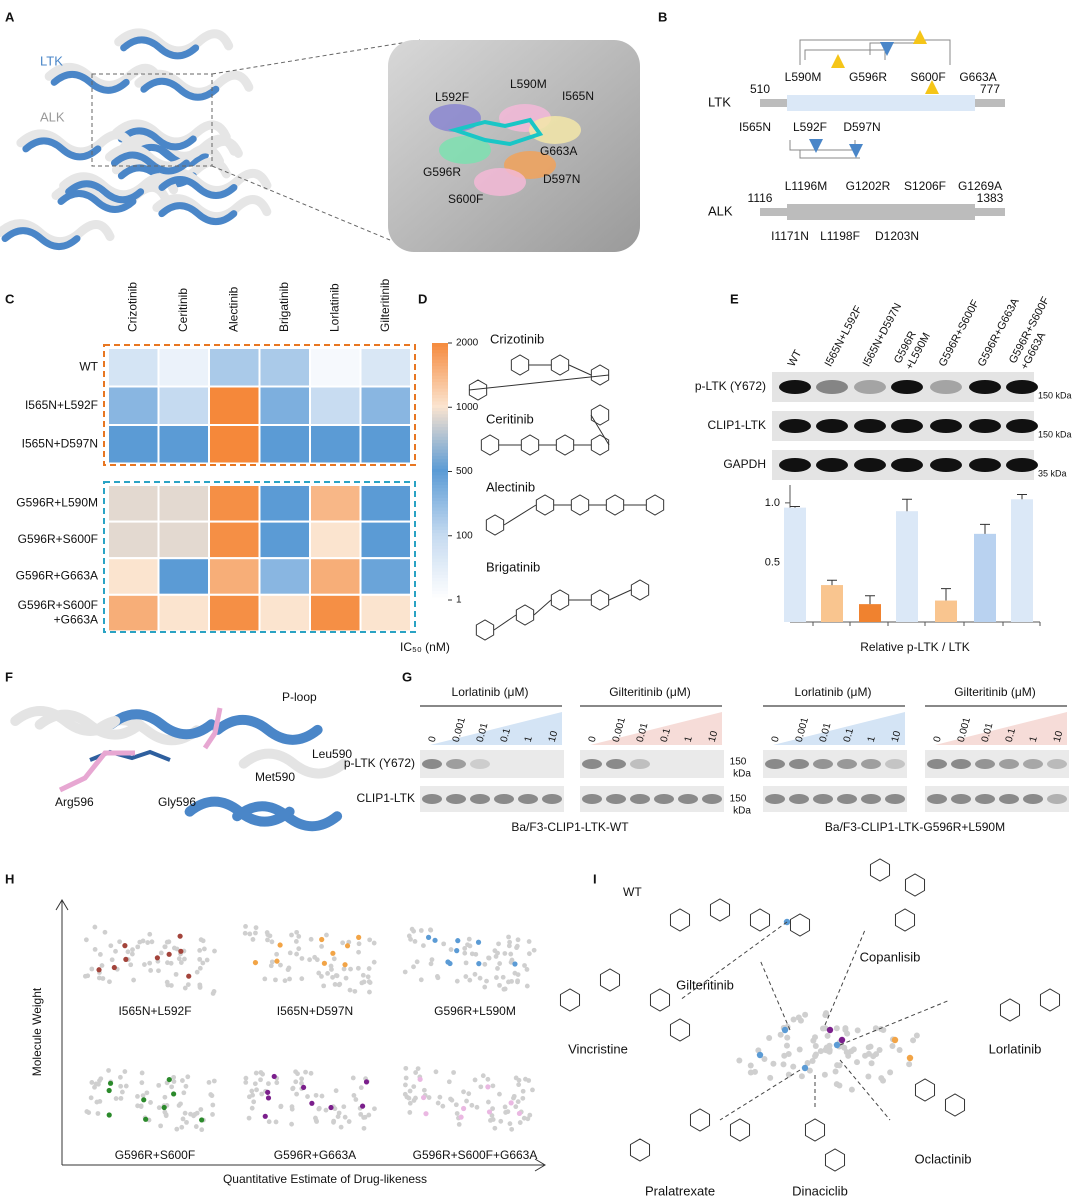 Image resolution: width=1080 pixels, height=1200 pixels. Describe the element at coordinates (598, 1048) in the screenshot. I see `drug-name: Vincristine` at that location.